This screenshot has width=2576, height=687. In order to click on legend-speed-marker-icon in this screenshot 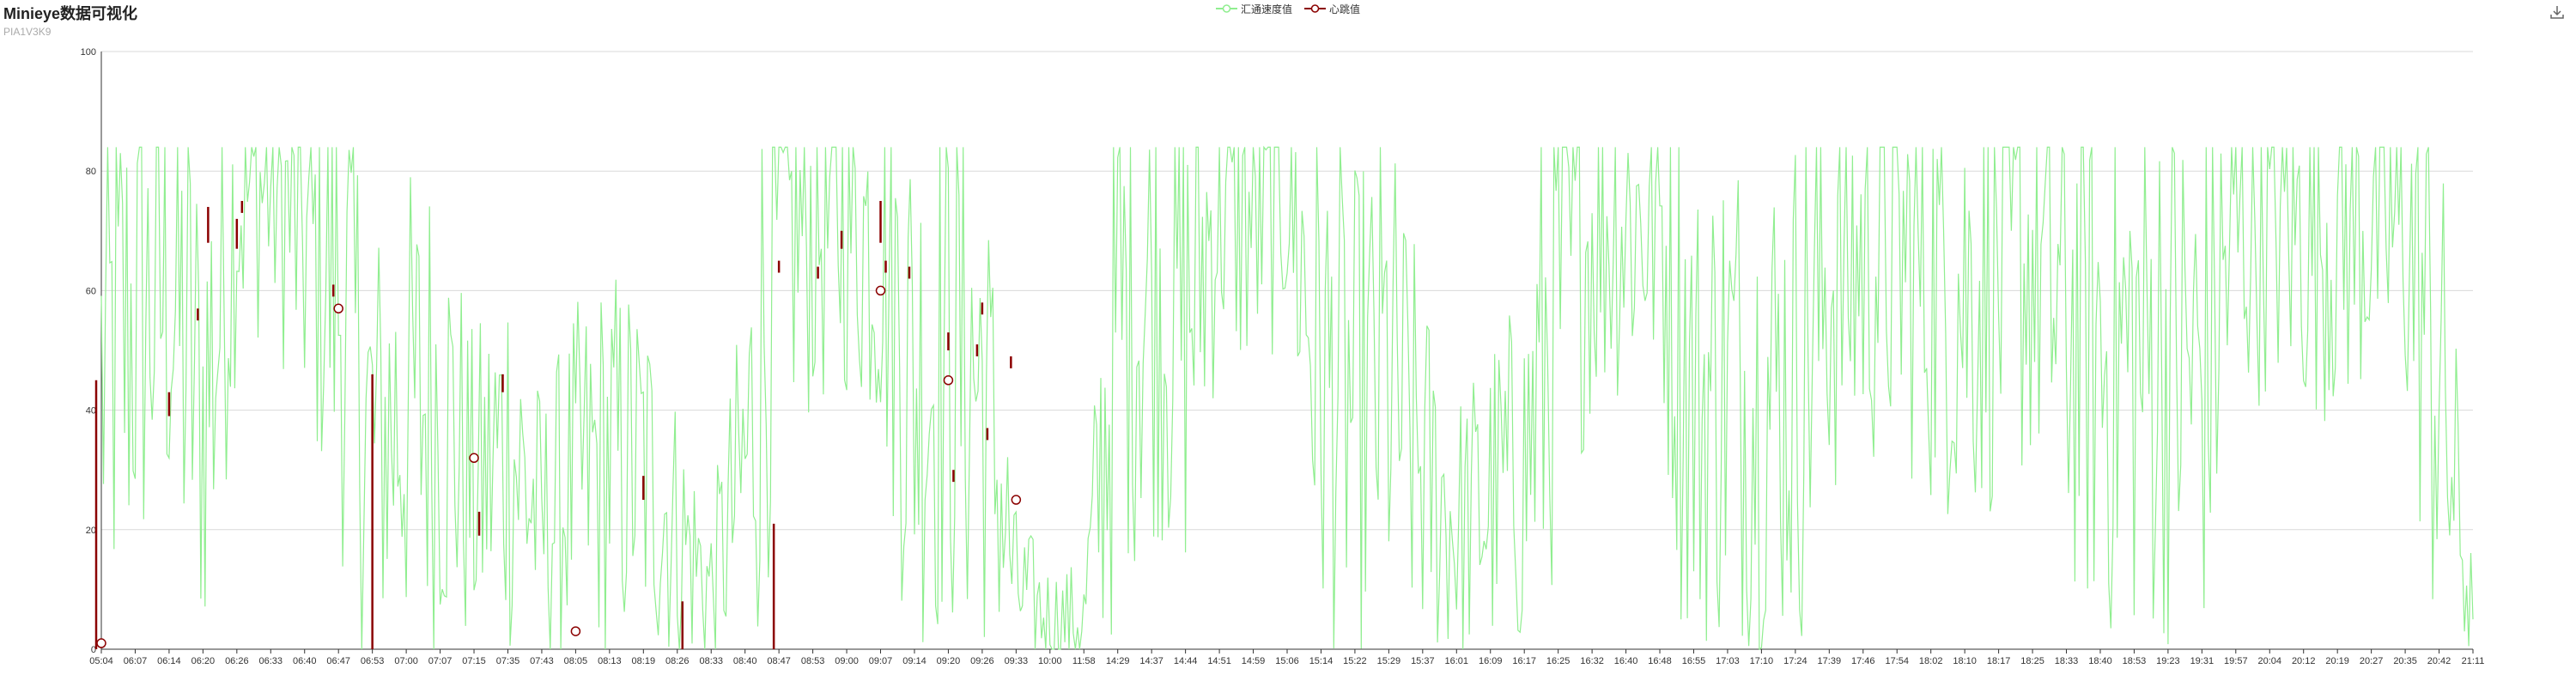, I will do `click(1226, 8)`.